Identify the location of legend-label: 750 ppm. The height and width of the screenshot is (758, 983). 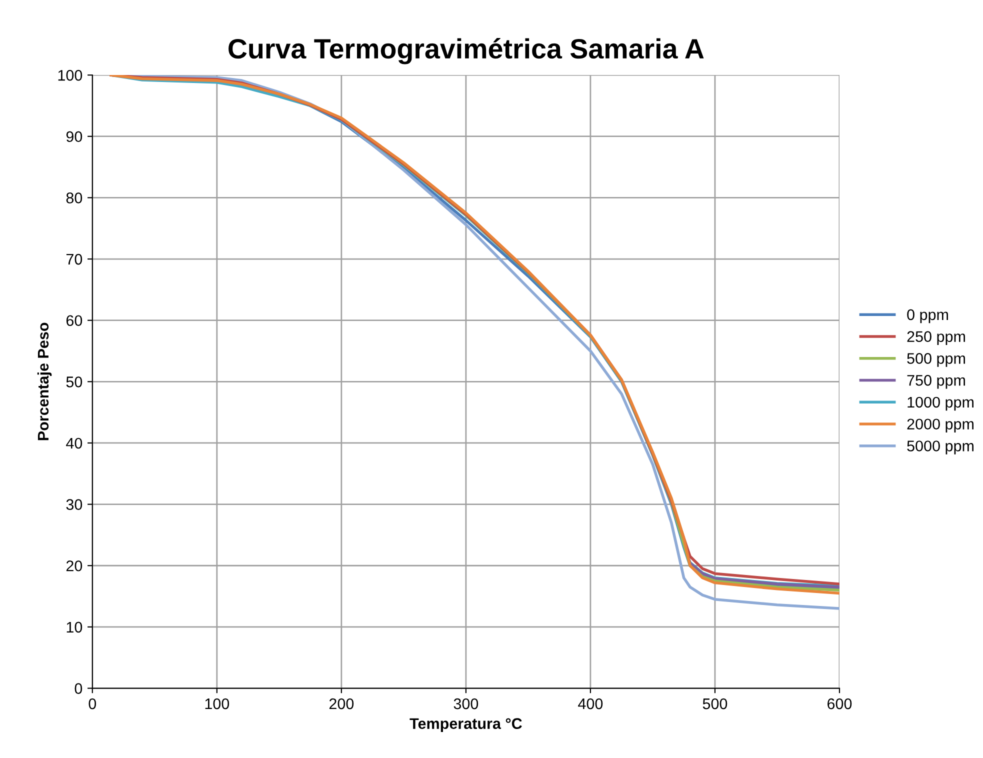
(936, 381).